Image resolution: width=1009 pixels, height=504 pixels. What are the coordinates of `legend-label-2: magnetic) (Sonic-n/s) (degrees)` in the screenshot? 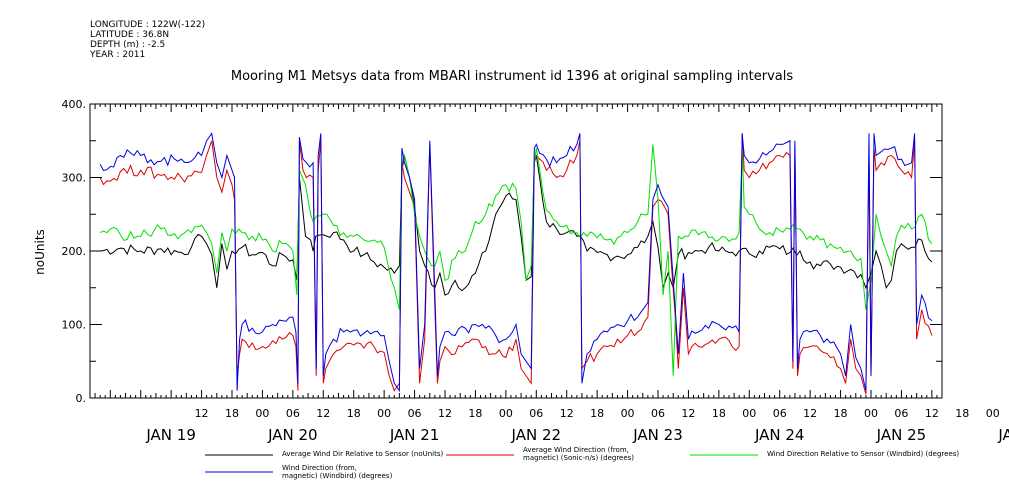 It's located at (578, 458).